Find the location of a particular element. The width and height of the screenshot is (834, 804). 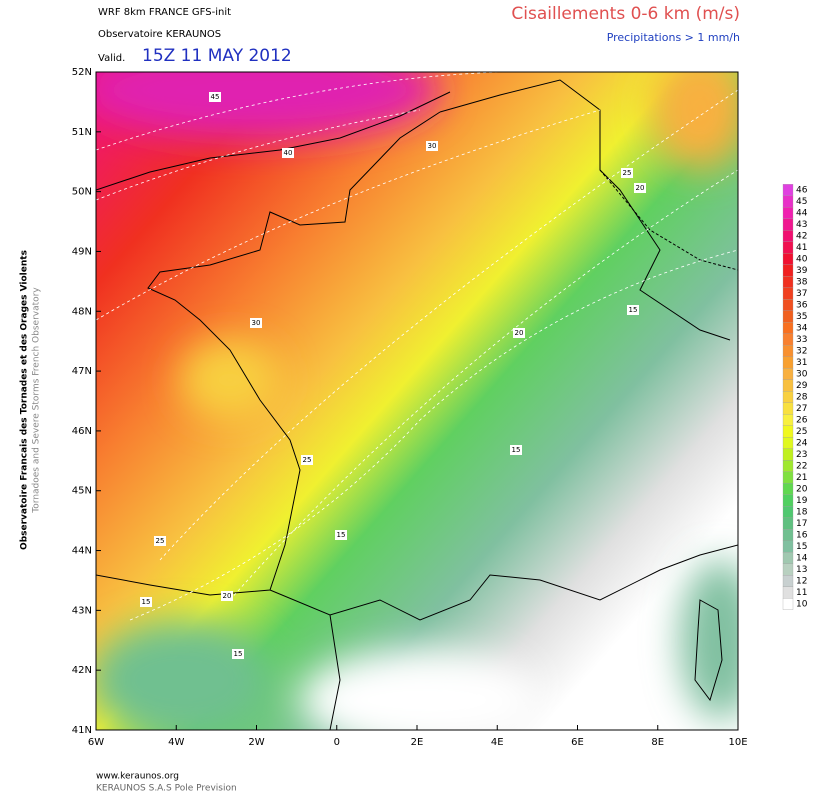

colorbar-label: 34 is located at coordinates (802, 329).